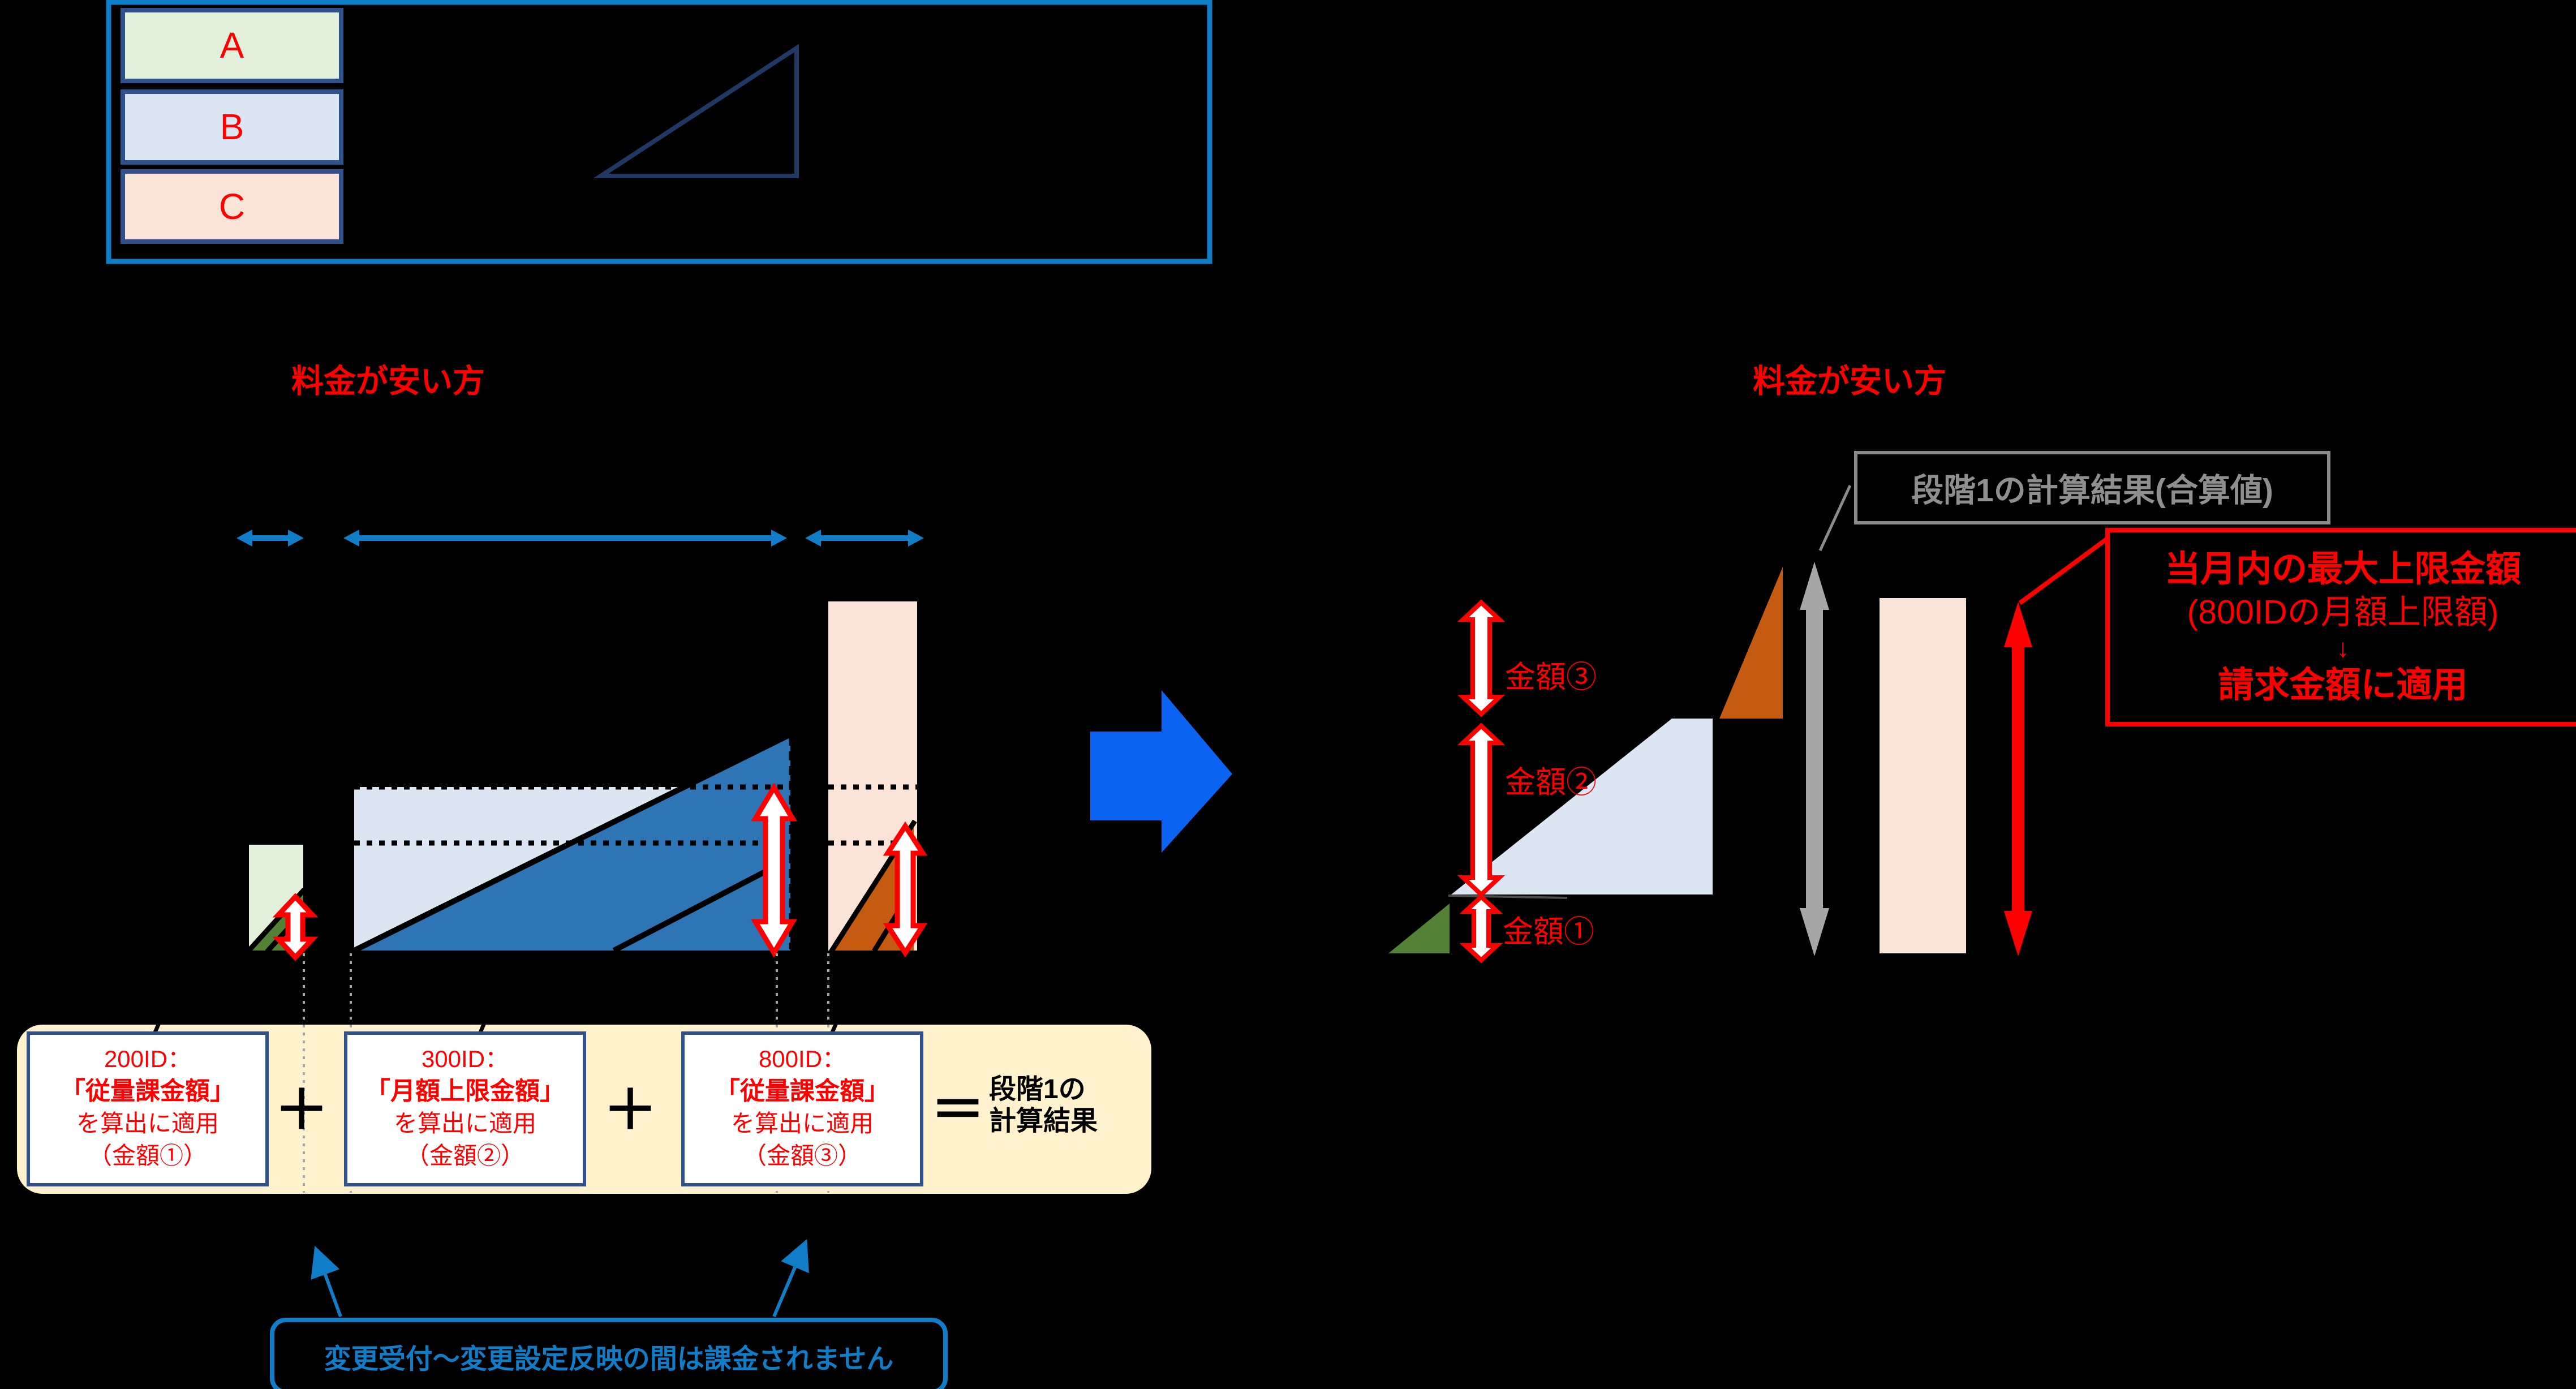  I want to click on measure-arrow-800id, so click(906, 889).